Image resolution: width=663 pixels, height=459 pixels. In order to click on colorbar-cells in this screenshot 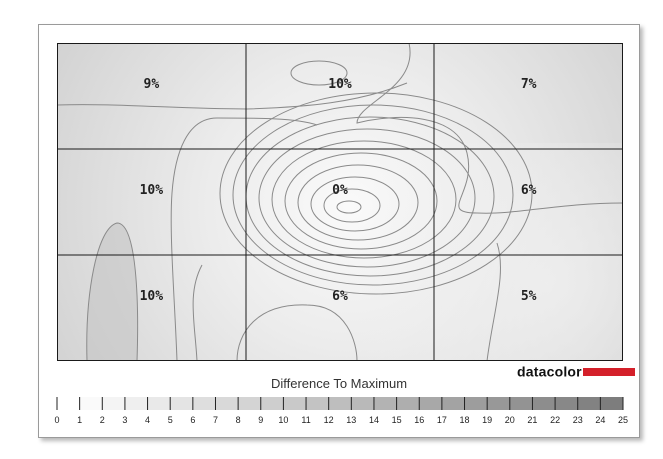, I will do `click(340, 403)`.